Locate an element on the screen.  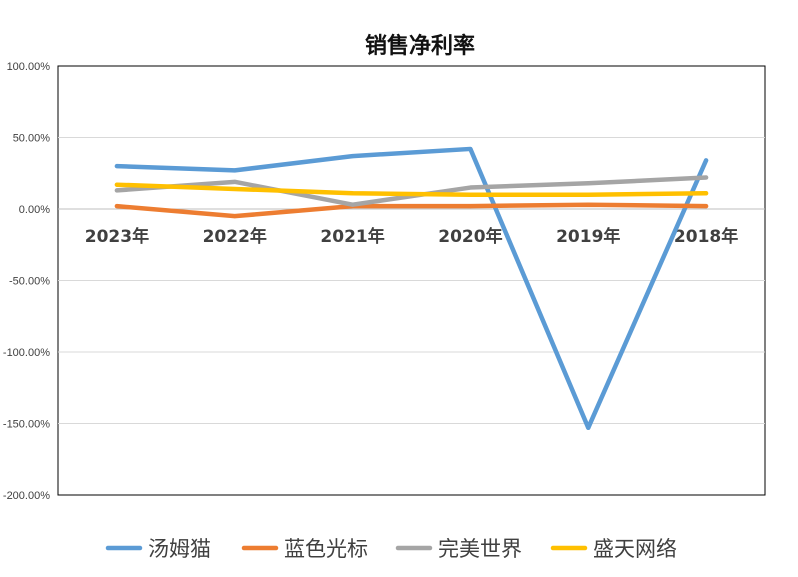
legend-label: 汤姆猫 is located at coordinates (179, 549).